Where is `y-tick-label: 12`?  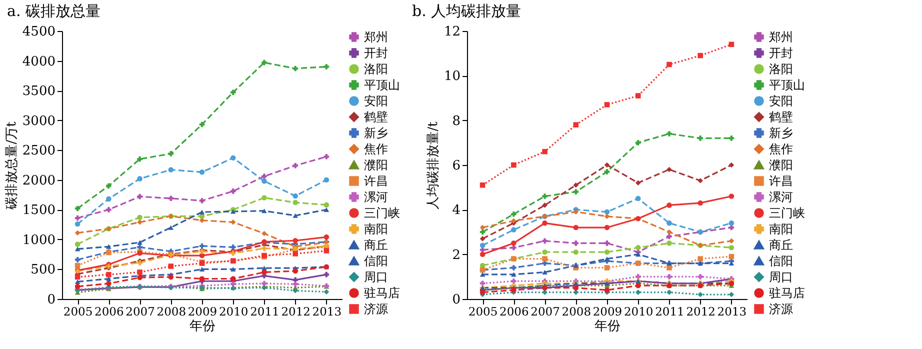
y-tick-label: 12 is located at coordinates (452, 32).